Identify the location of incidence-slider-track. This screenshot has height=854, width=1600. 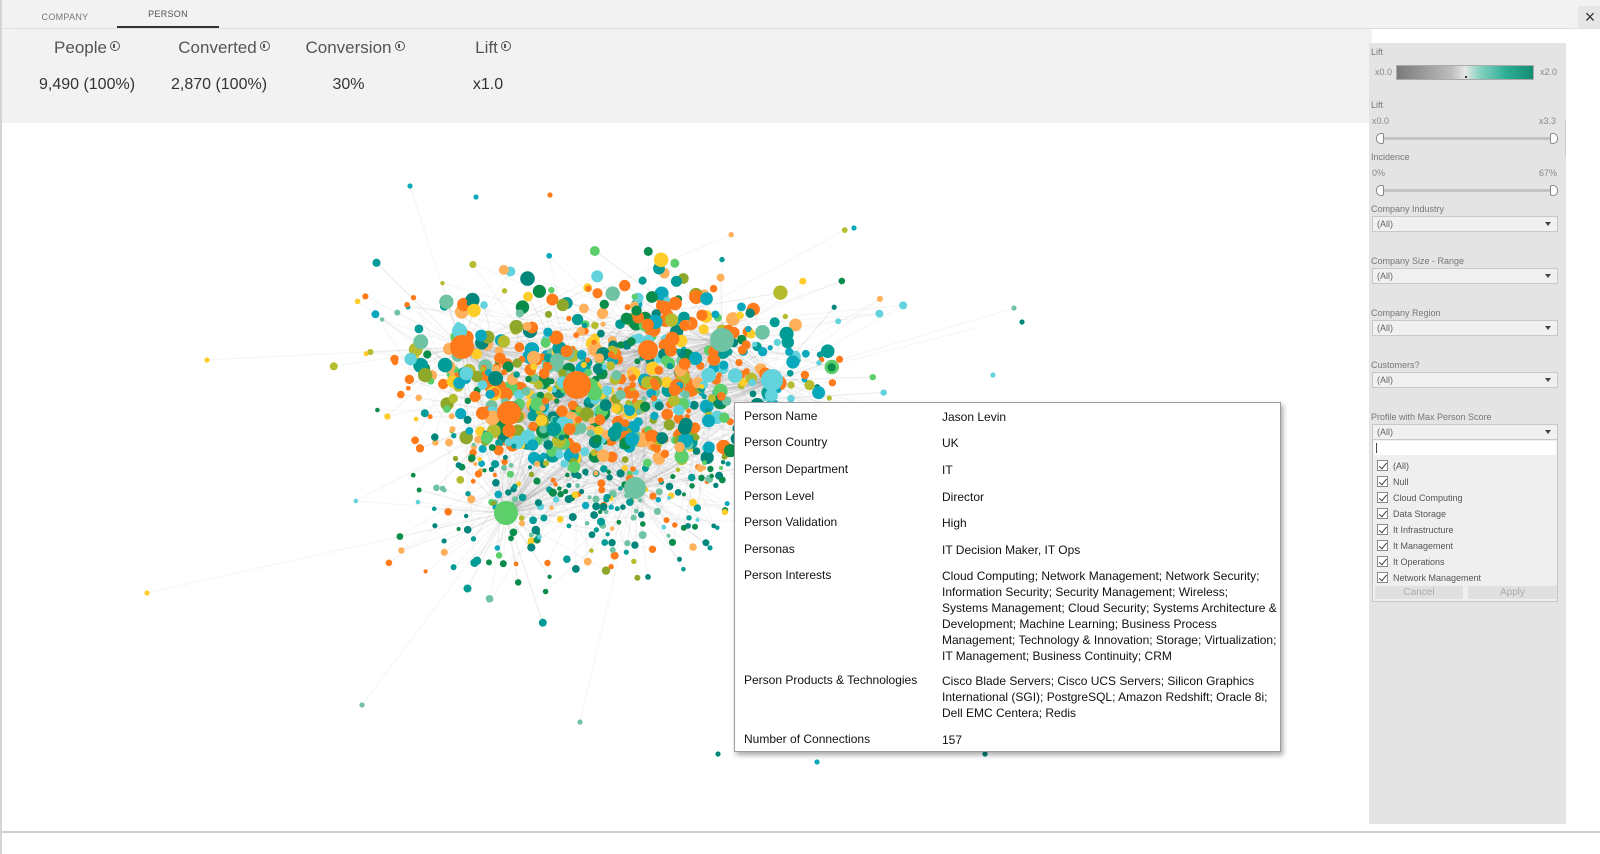
(1466, 190).